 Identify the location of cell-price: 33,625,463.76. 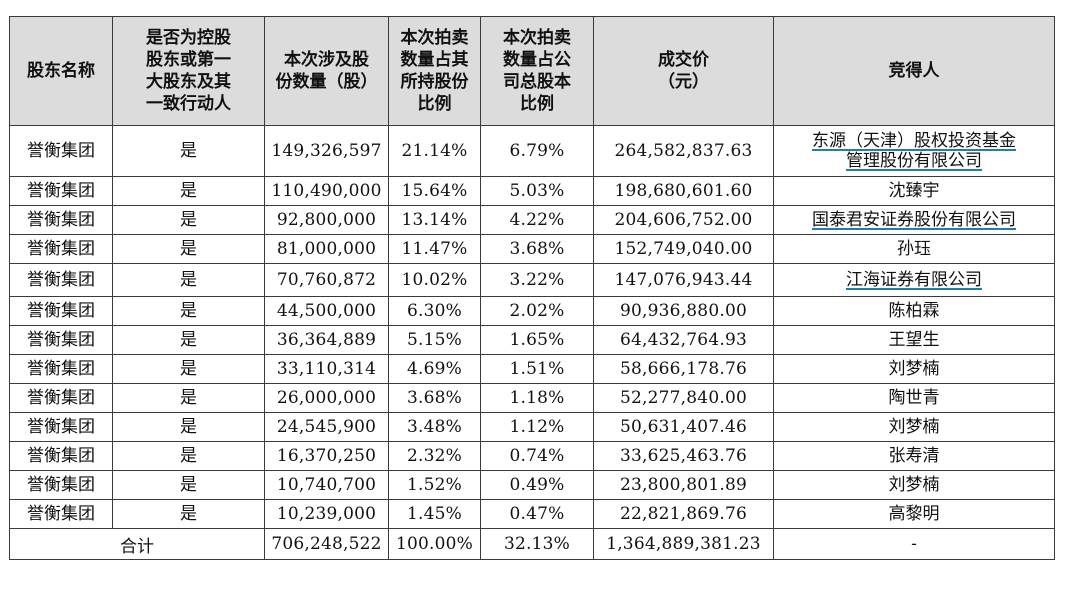
(683, 456).